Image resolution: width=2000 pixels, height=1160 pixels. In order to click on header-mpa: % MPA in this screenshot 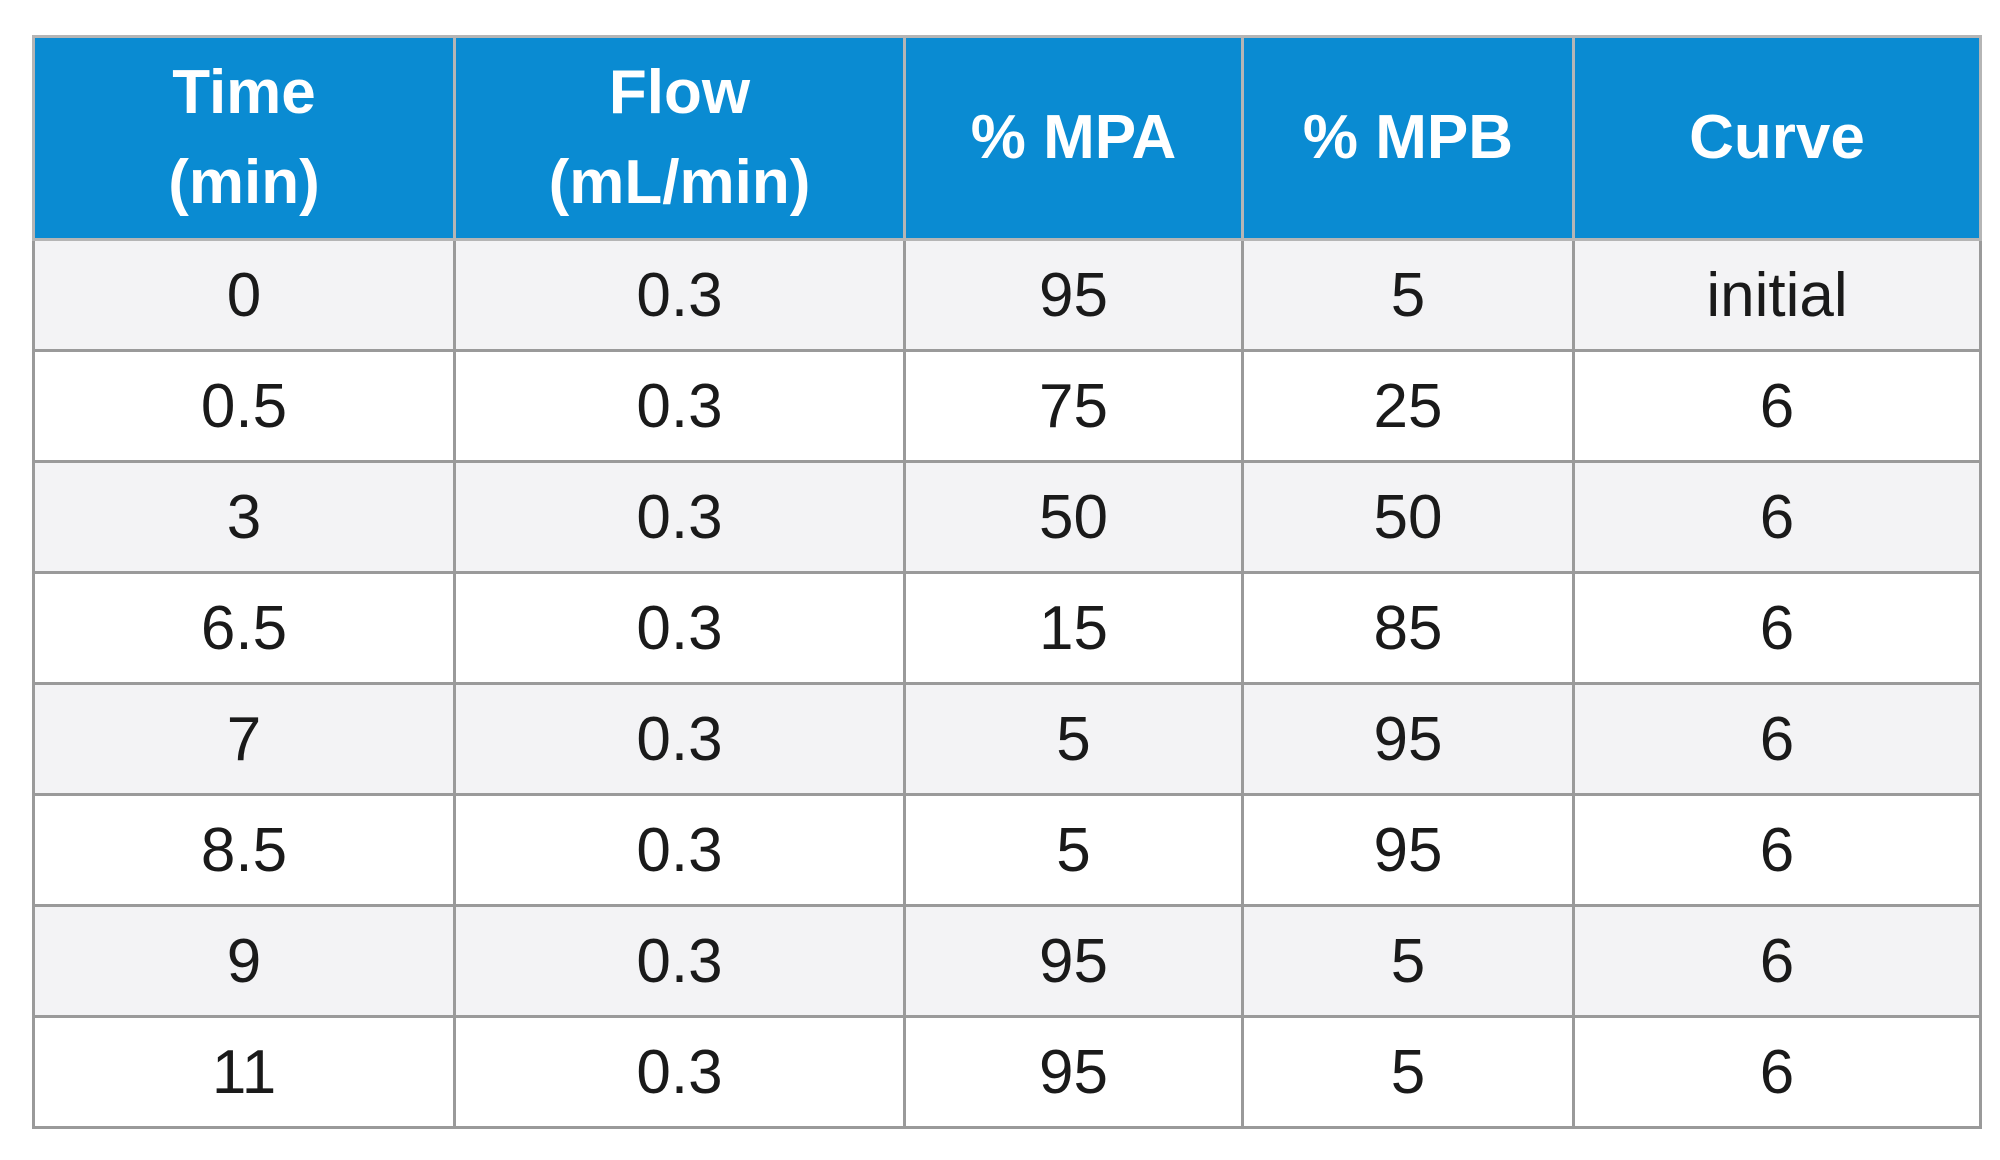, I will do `click(1073, 138)`.